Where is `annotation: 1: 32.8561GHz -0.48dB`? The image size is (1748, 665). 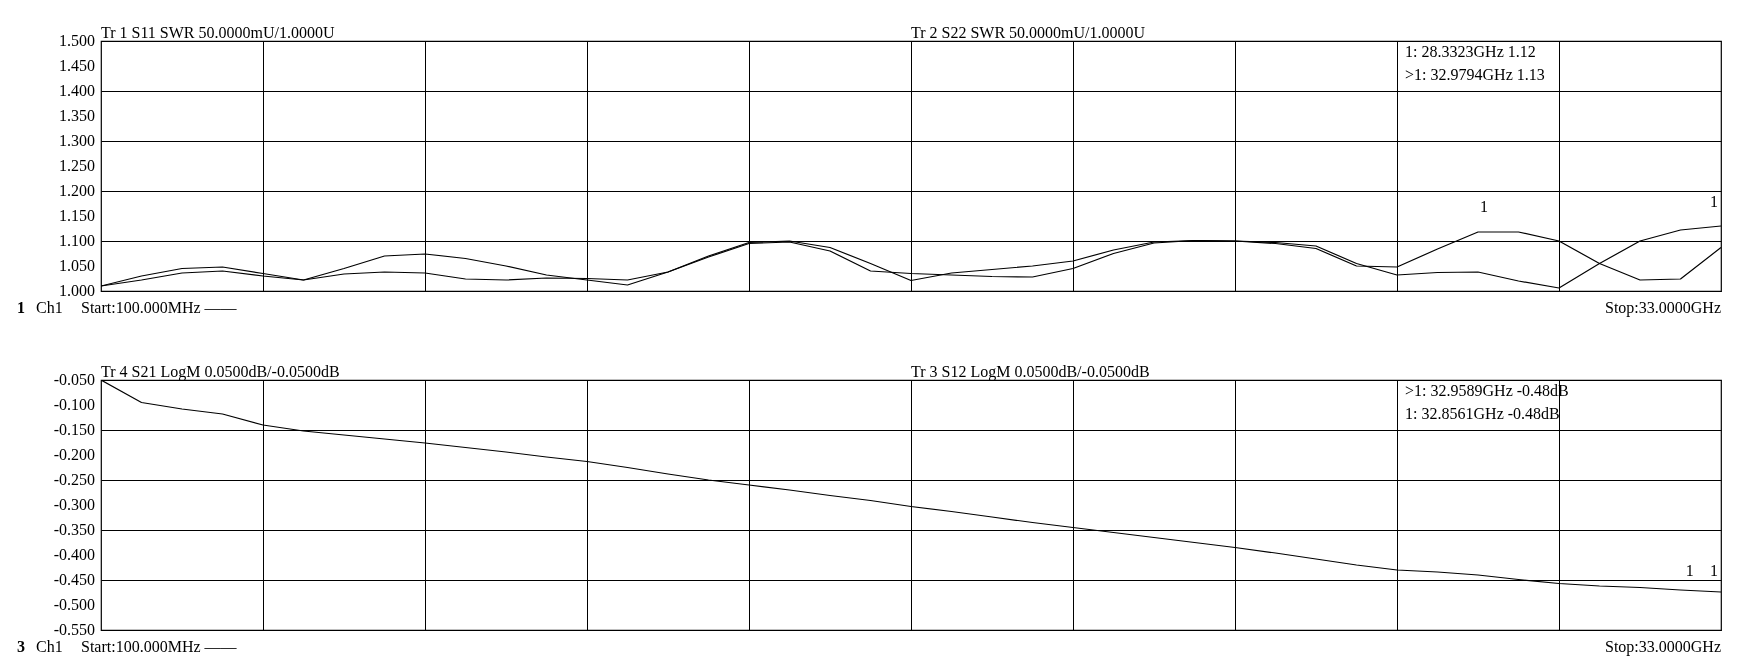 annotation: 1: 32.8561GHz -0.48dB is located at coordinates (1482, 414).